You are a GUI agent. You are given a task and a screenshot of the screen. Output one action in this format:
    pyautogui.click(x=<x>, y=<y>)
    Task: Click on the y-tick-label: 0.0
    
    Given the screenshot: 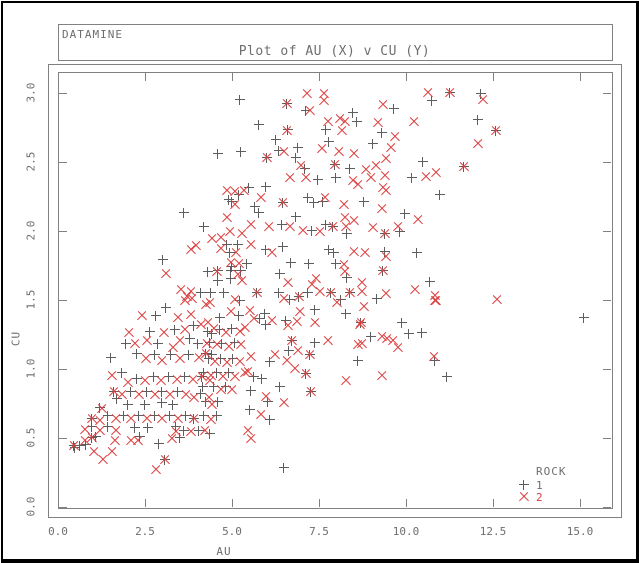 What is the action you would take?
    pyautogui.click(x=31, y=506)
    